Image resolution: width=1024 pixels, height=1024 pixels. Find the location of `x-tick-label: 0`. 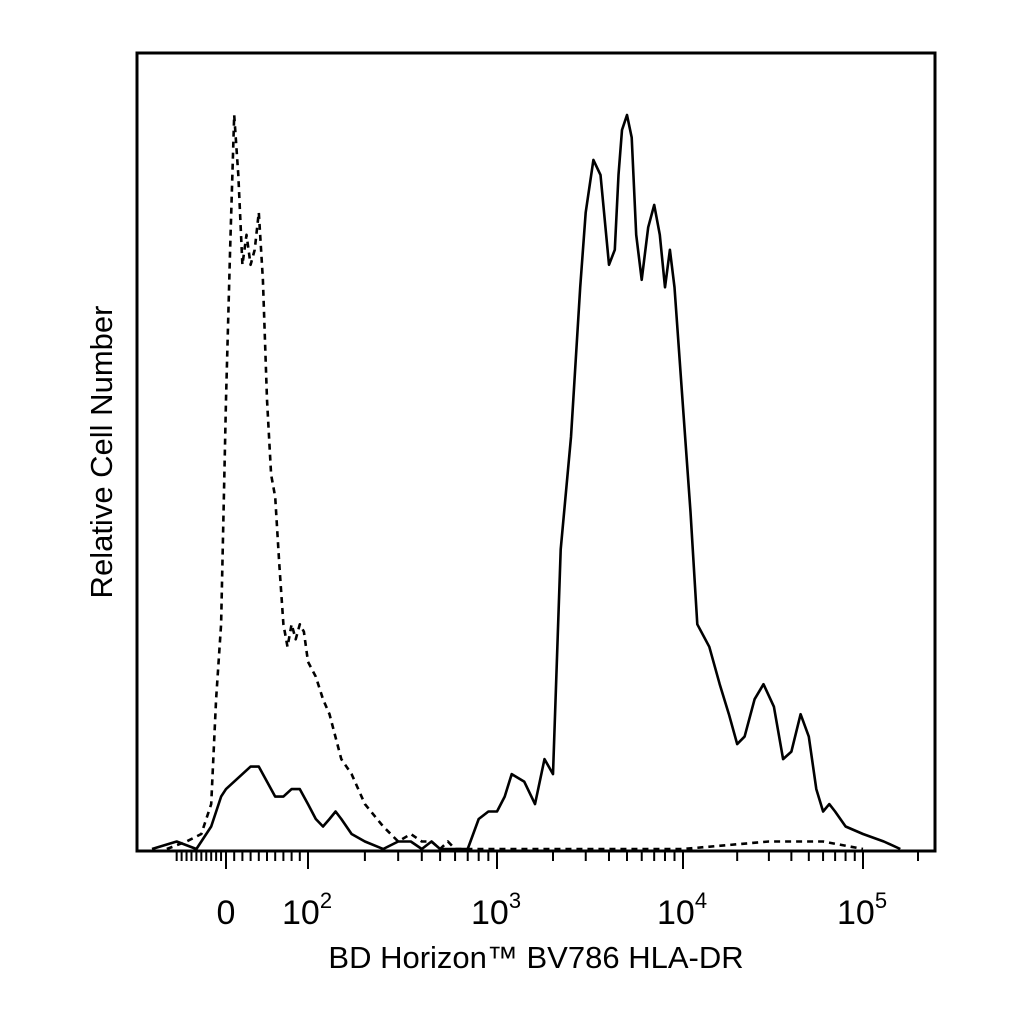

x-tick-label: 0 is located at coordinates (226, 913).